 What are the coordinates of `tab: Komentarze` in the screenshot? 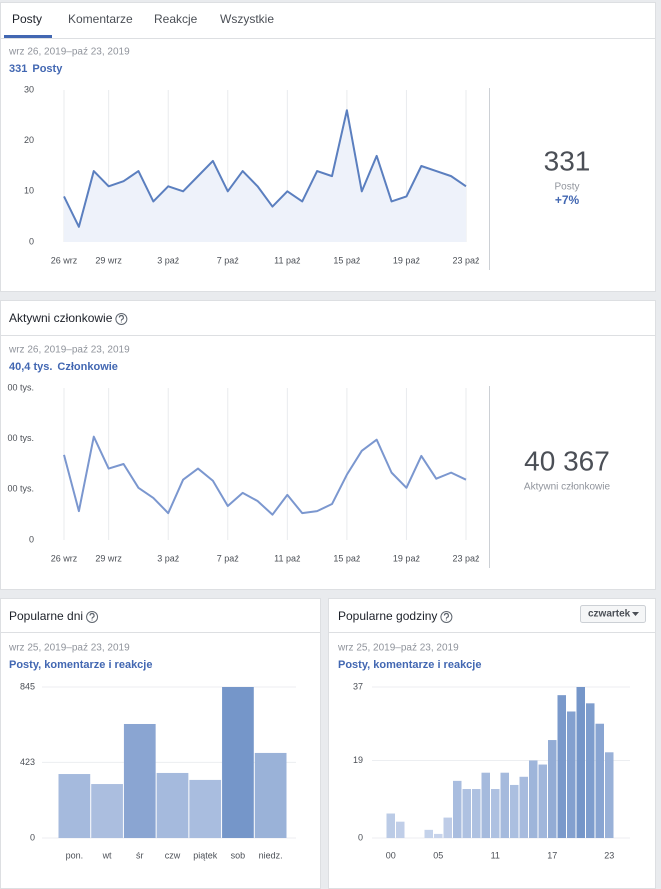 It's located at (100, 19).